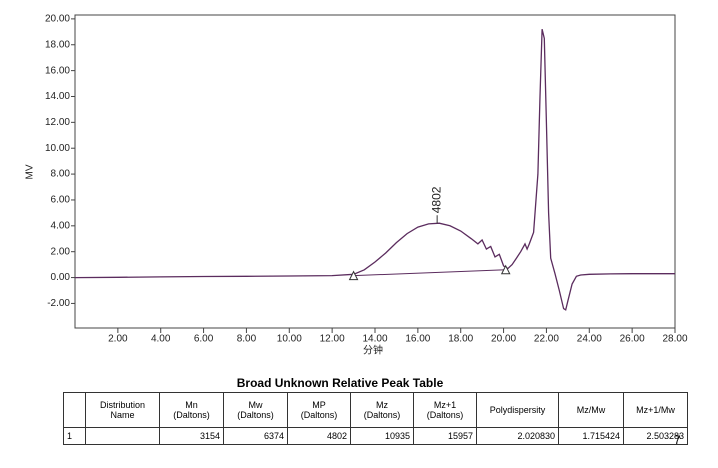  What do you see at coordinates (61, 225) in the screenshot?
I see `y-tick-label: 4.00` at bounding box center [61, 225].